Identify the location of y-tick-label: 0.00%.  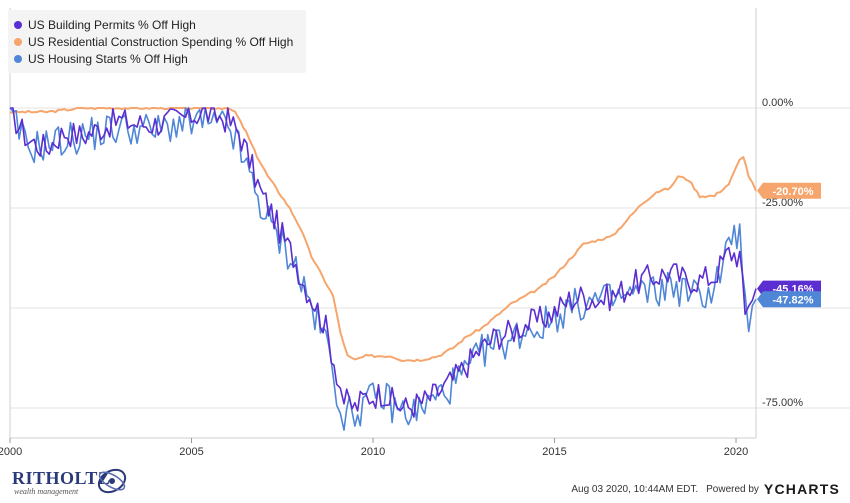
(777, 103).